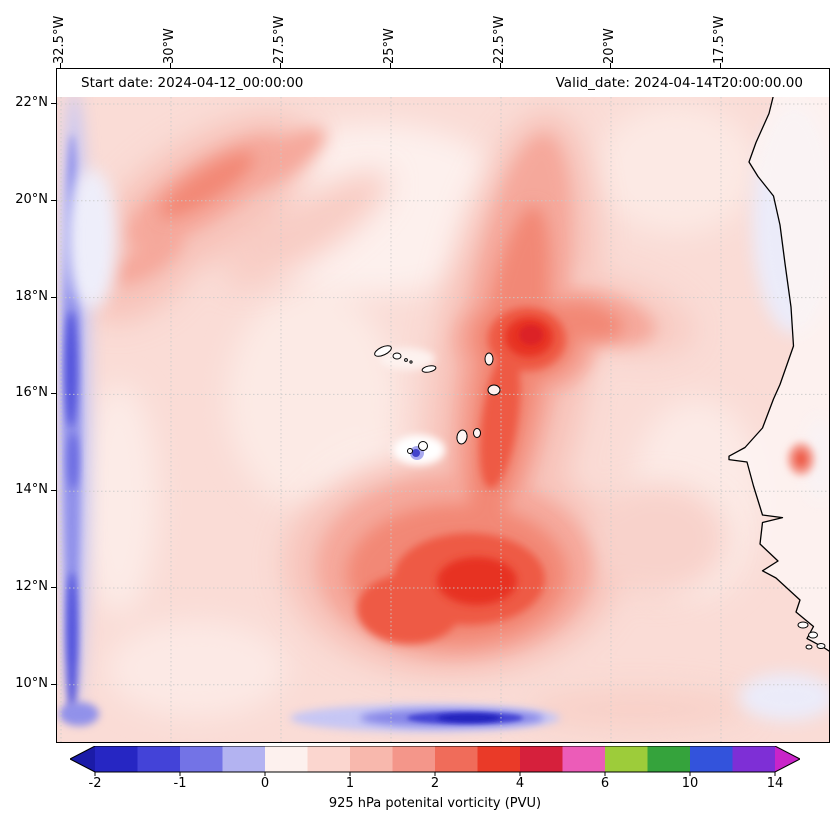  What do you see at coordinates (31, 199) in the screenshot?
I see `lat-tick-label: 20°N` at bounding box center [31, 199].